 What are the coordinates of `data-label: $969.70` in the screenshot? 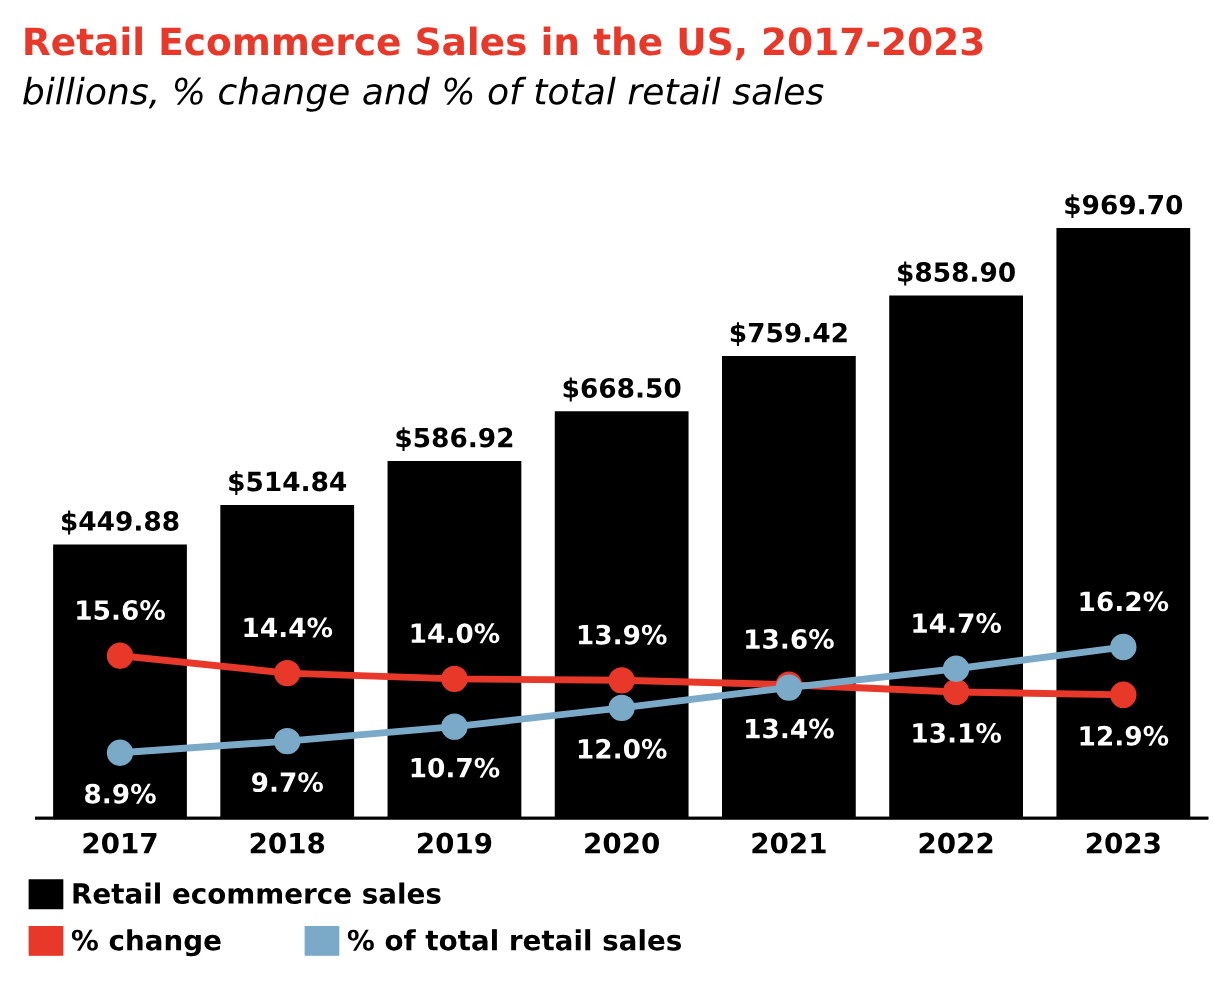 It's located at (1124, 206).